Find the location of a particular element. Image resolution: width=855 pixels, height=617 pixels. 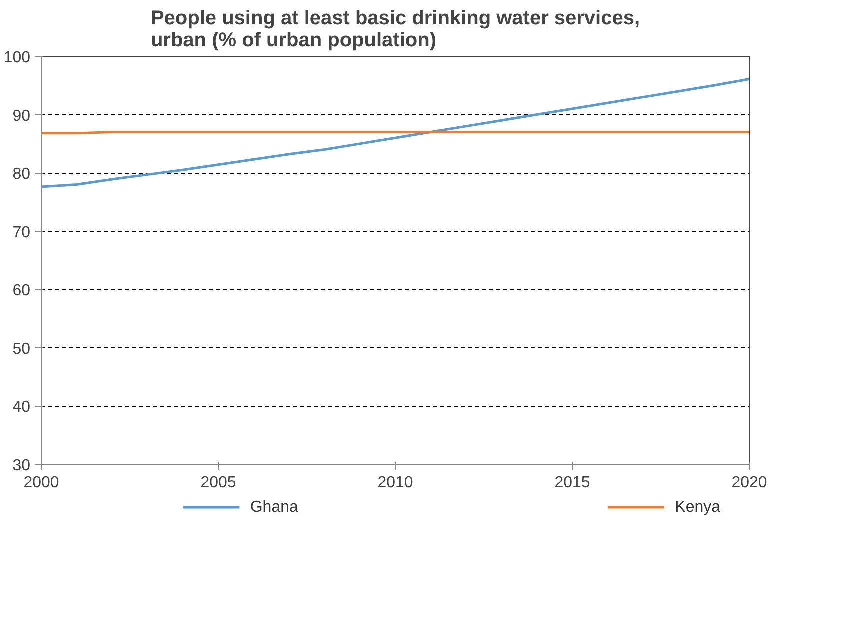

x-tick-label: 2020 is located at coordinates (750, 483).